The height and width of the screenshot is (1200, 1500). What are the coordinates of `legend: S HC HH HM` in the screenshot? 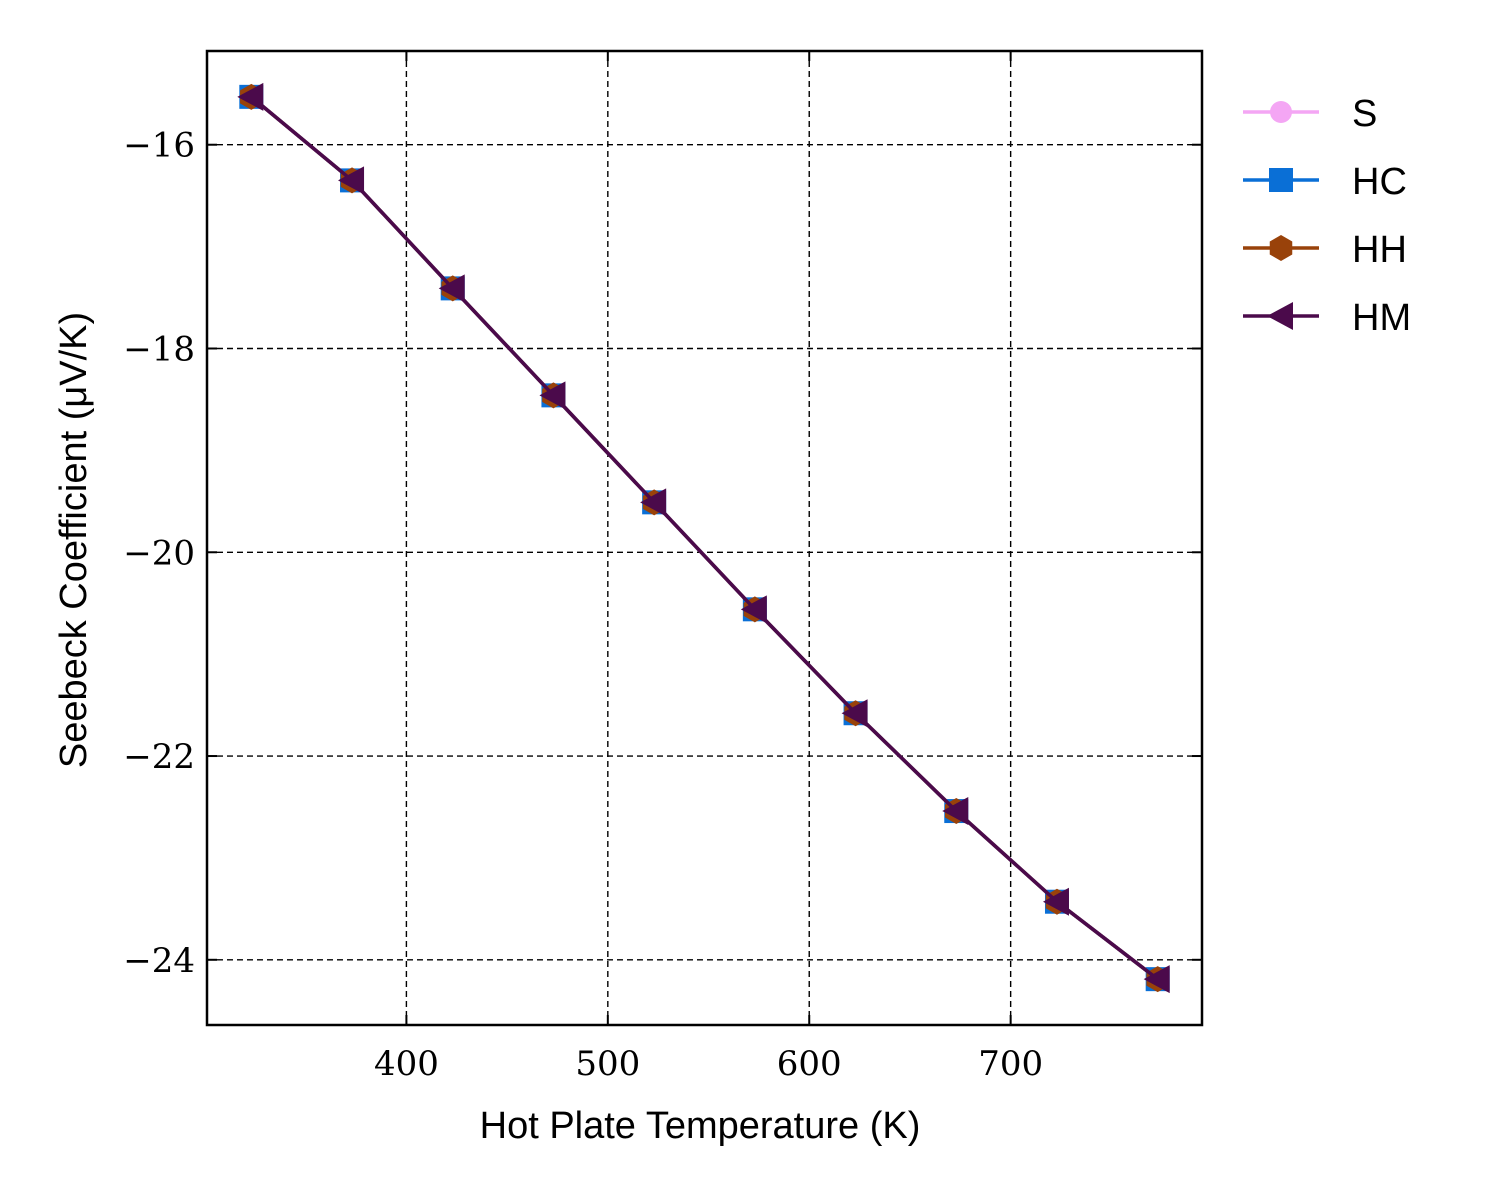 It's located at (1327, 216).